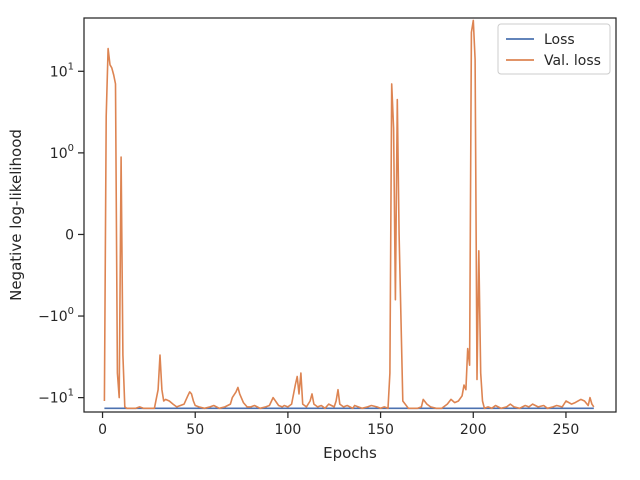 This screenshot has width=640, height=480. What do you see at coordinates (559, 40) in the screenshot?
I see `legend-label: Loss` at bounding box center [559, 40].